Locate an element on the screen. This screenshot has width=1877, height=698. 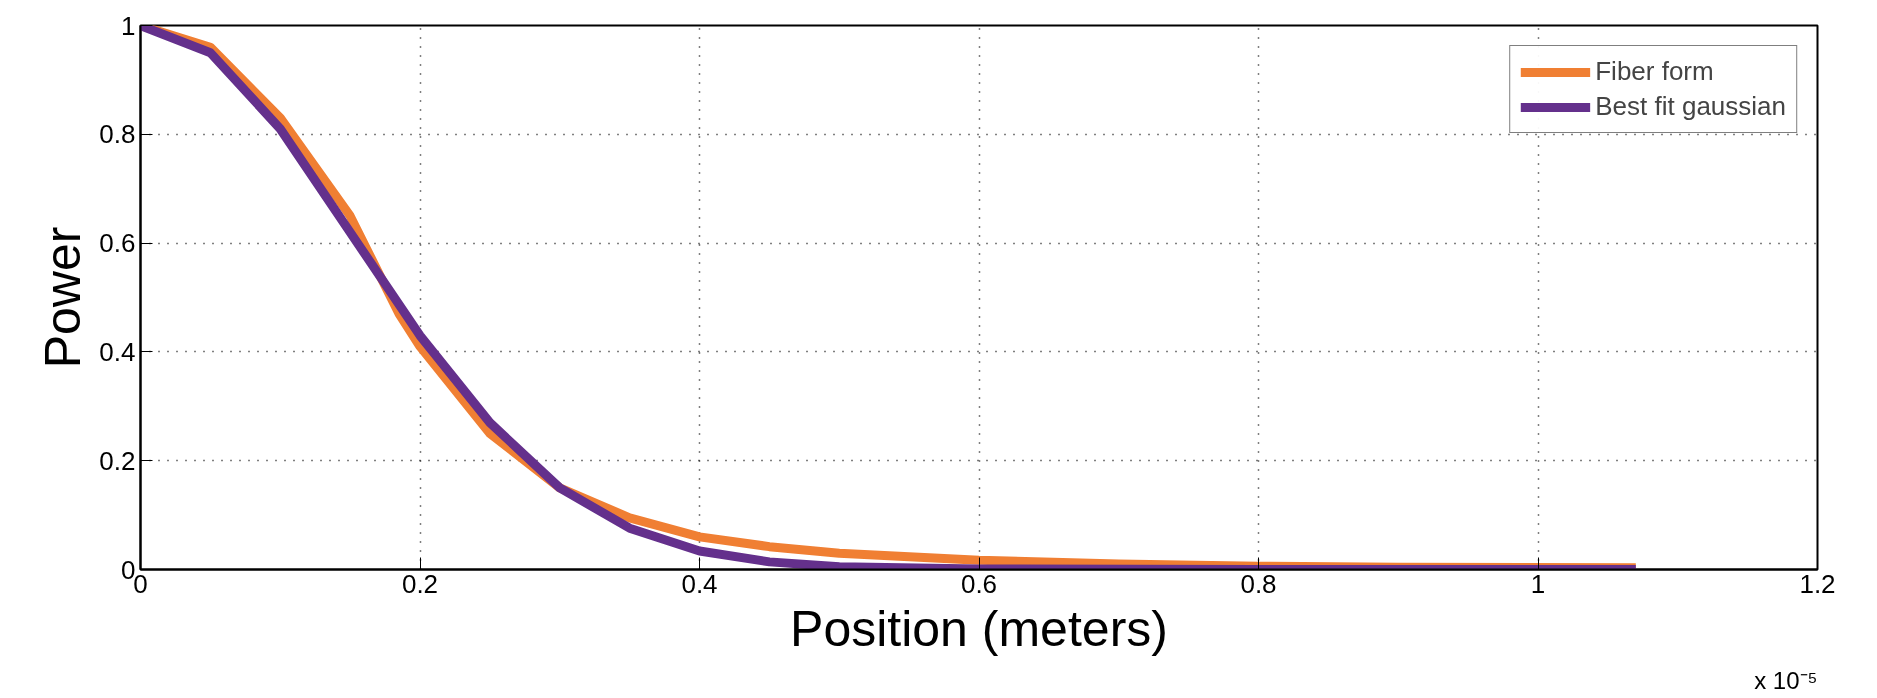
y-tick-label: 0.6 is located at coordinates (117, 243).